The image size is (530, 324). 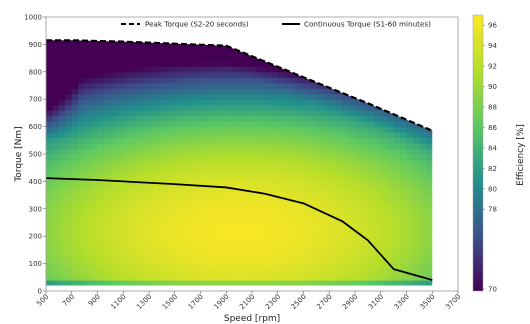 I want to click on legend-peak-label: Peak Torque (S2-20 seconds), so click(x=197, y=24).